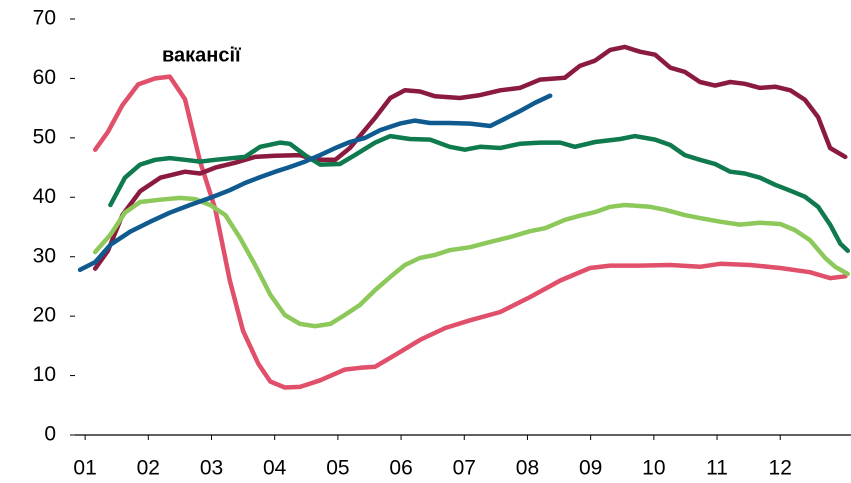  Describe the element at coordinates (464, 468) in the screenshot. I see `x-tick-label: 07` at that location.